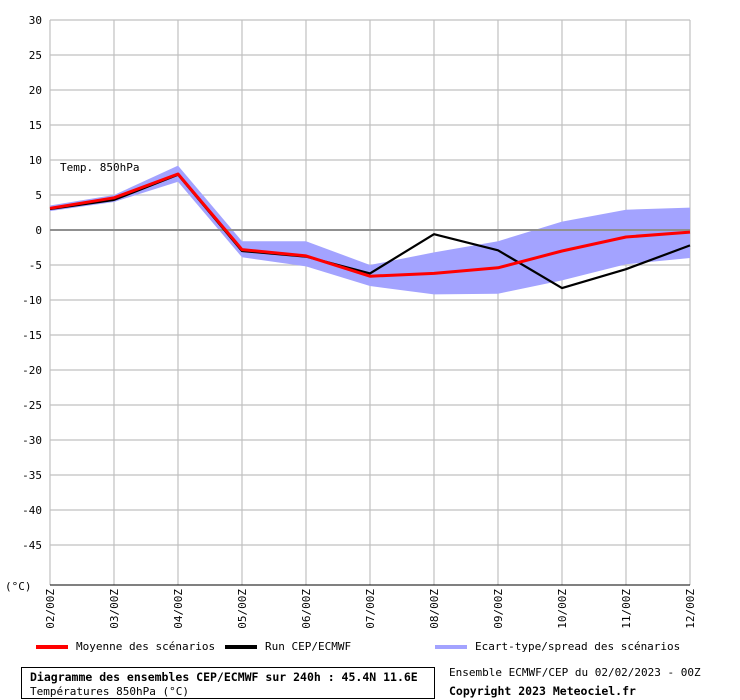 The width and height of the screenshot is (740, 700). I want to click on copyright: Copyright 2023 Meteociel.fr, so click(542, 691).